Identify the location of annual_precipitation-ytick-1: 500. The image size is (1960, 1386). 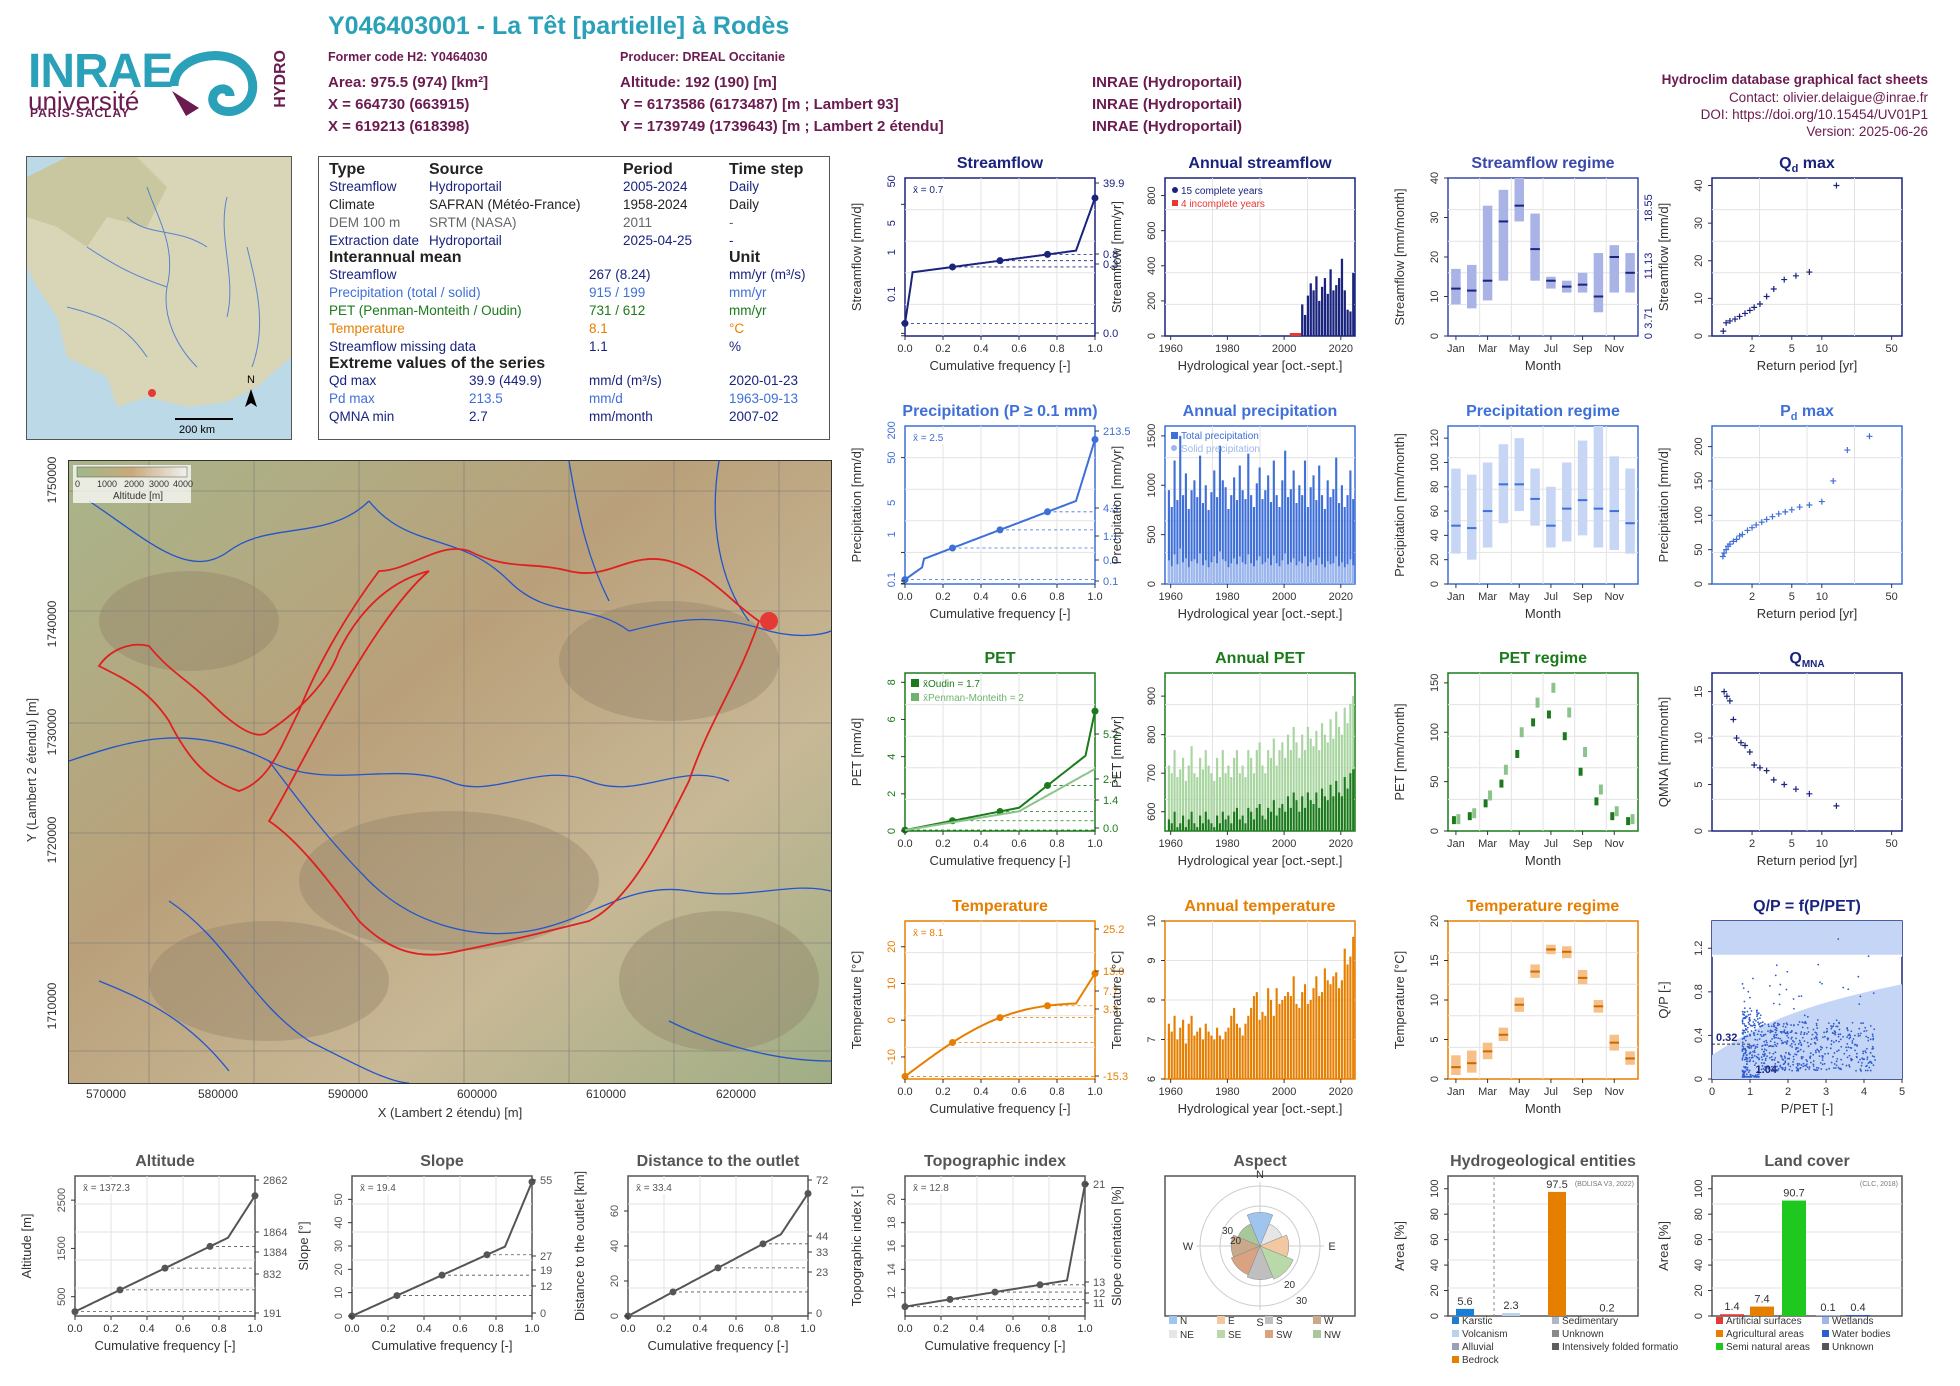
(1152, 534).